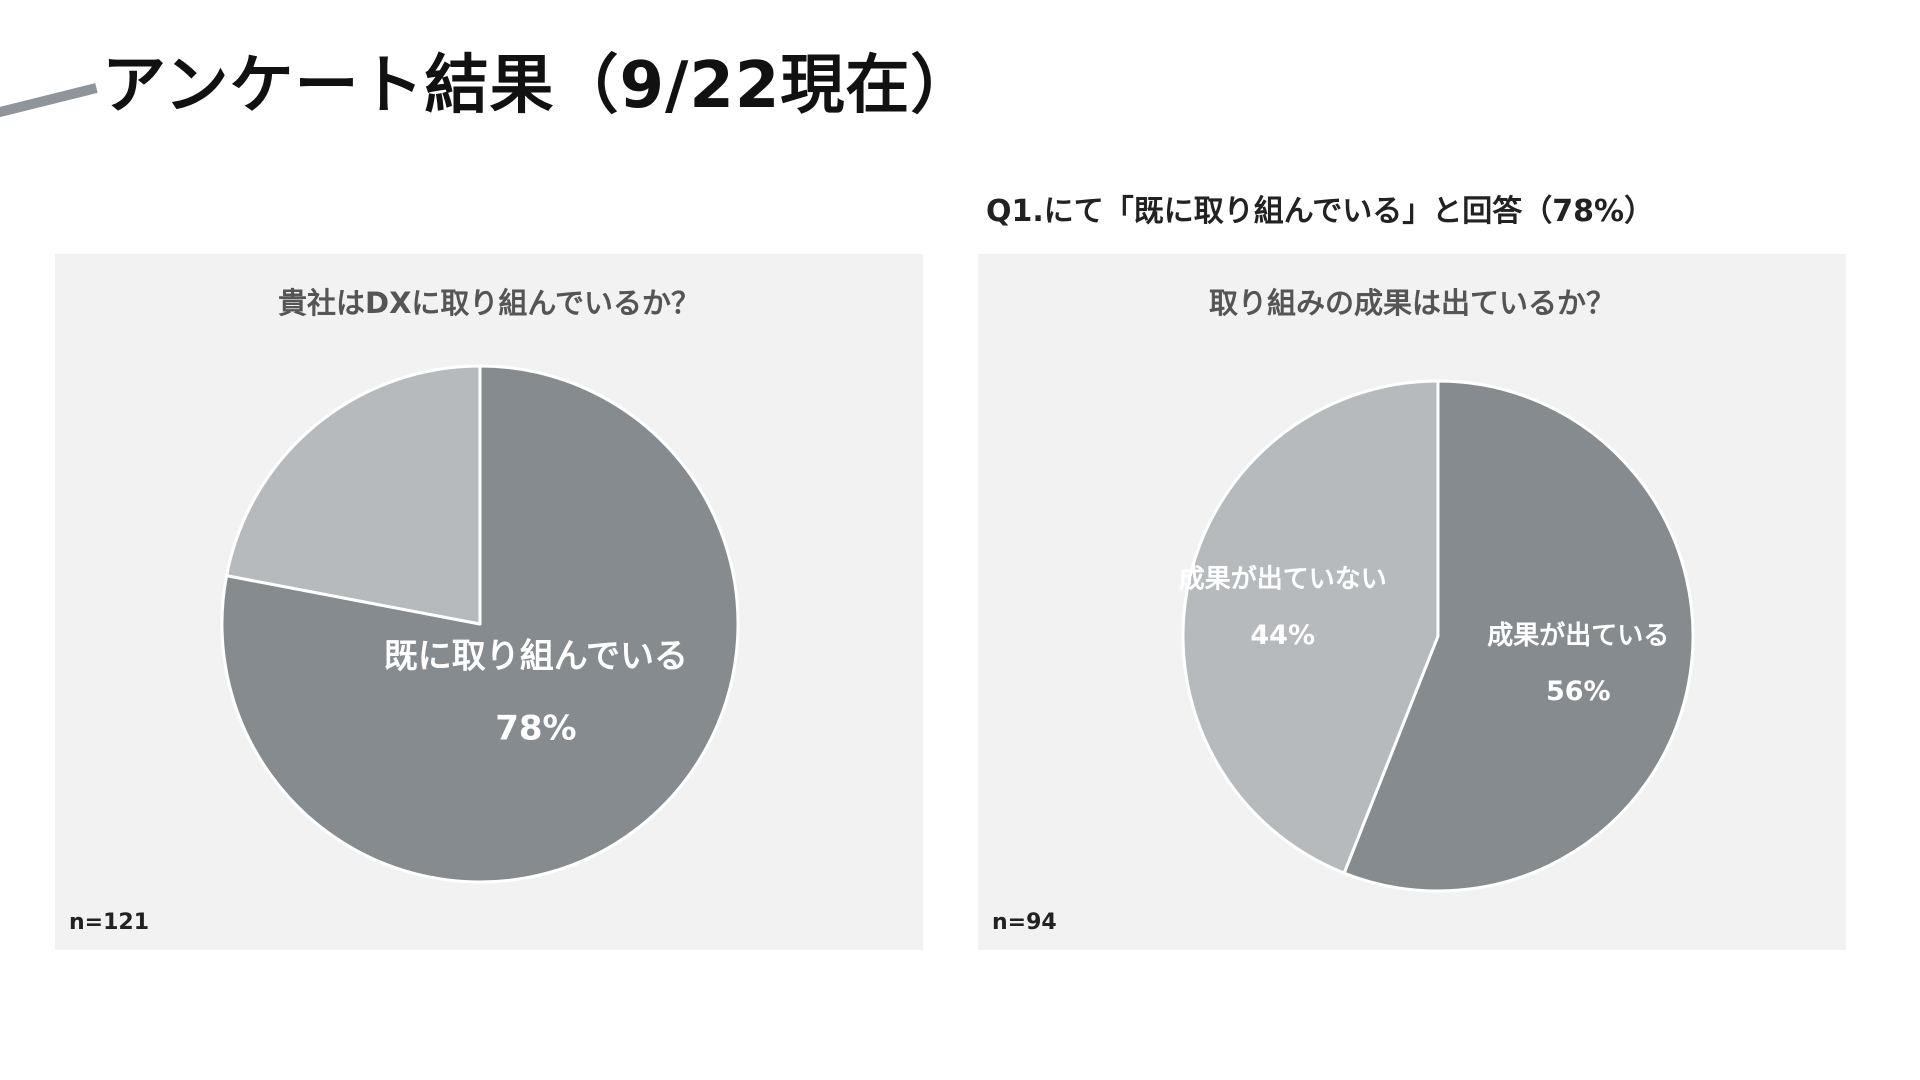 Image resolution: width=1920 pixels, height=1080 pixels. What do you see at coordinates (49, 102) in the screenshot?
I see `accent-line` at bounding box center [49, 102].